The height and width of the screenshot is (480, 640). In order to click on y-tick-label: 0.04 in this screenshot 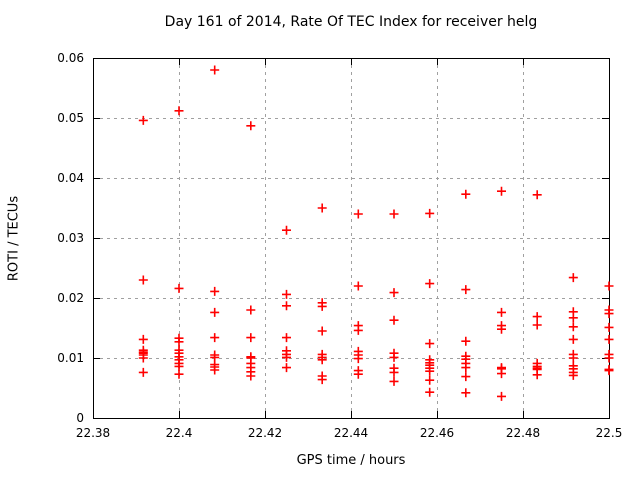, I will do `click(70, 178)`.